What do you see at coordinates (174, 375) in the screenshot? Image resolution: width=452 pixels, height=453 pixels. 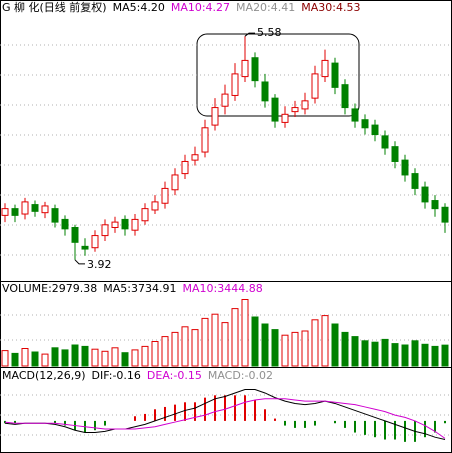 I see `header-label: DEA:-0.15` at bounding box center [174, 375].